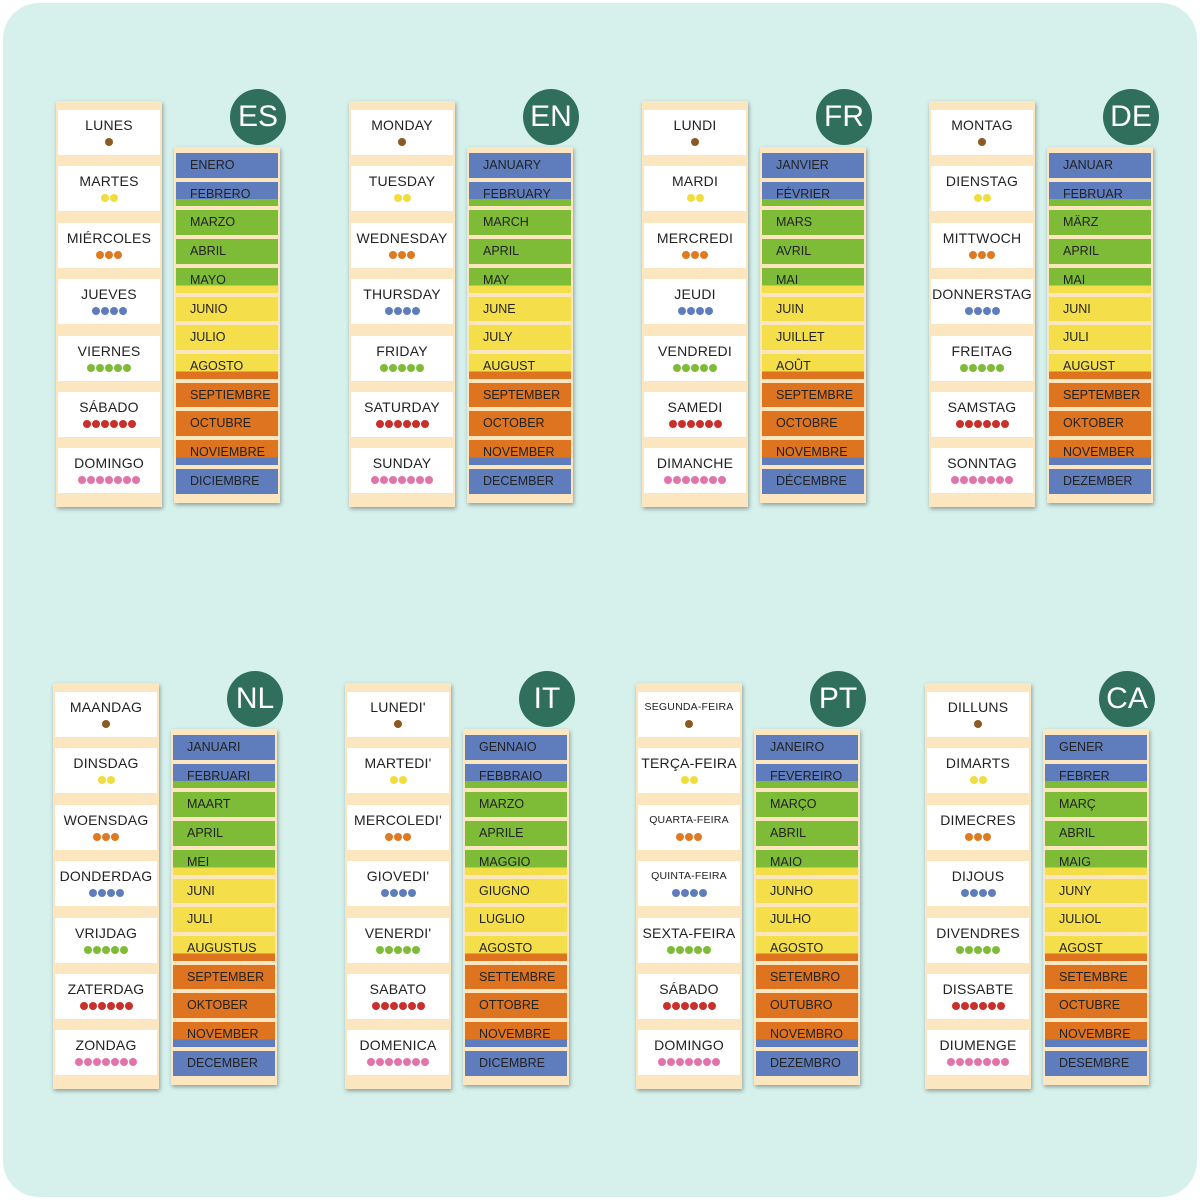 This screenshot has height=1200, width=1200. What do you see at coordinates (398, 771) in the screenshot?
I see `day-card: MARTEDI'` at bounding box center [398, 771].